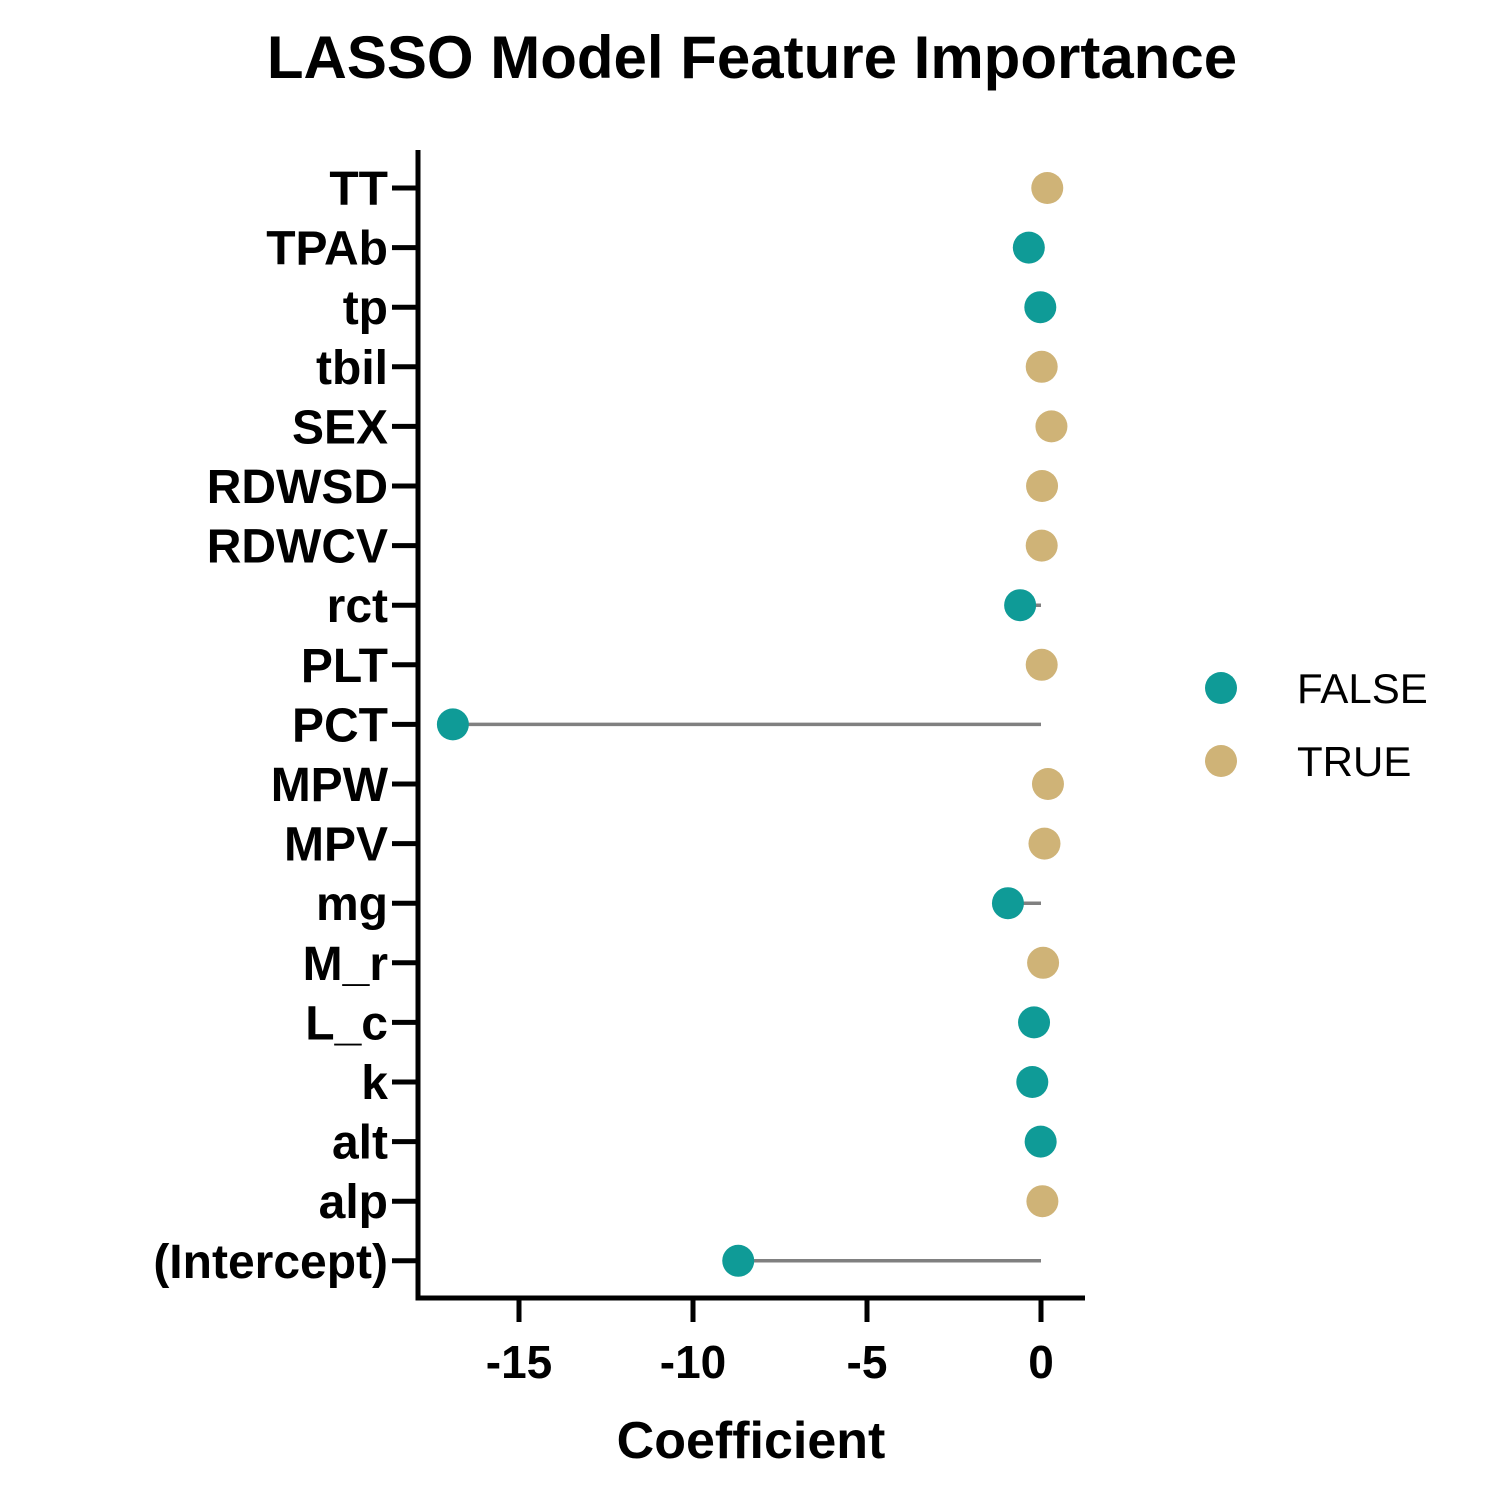 This screenshot has width=1500, height=1500. I want to click on y-tick-label-tp: tp, so click(365, 308).